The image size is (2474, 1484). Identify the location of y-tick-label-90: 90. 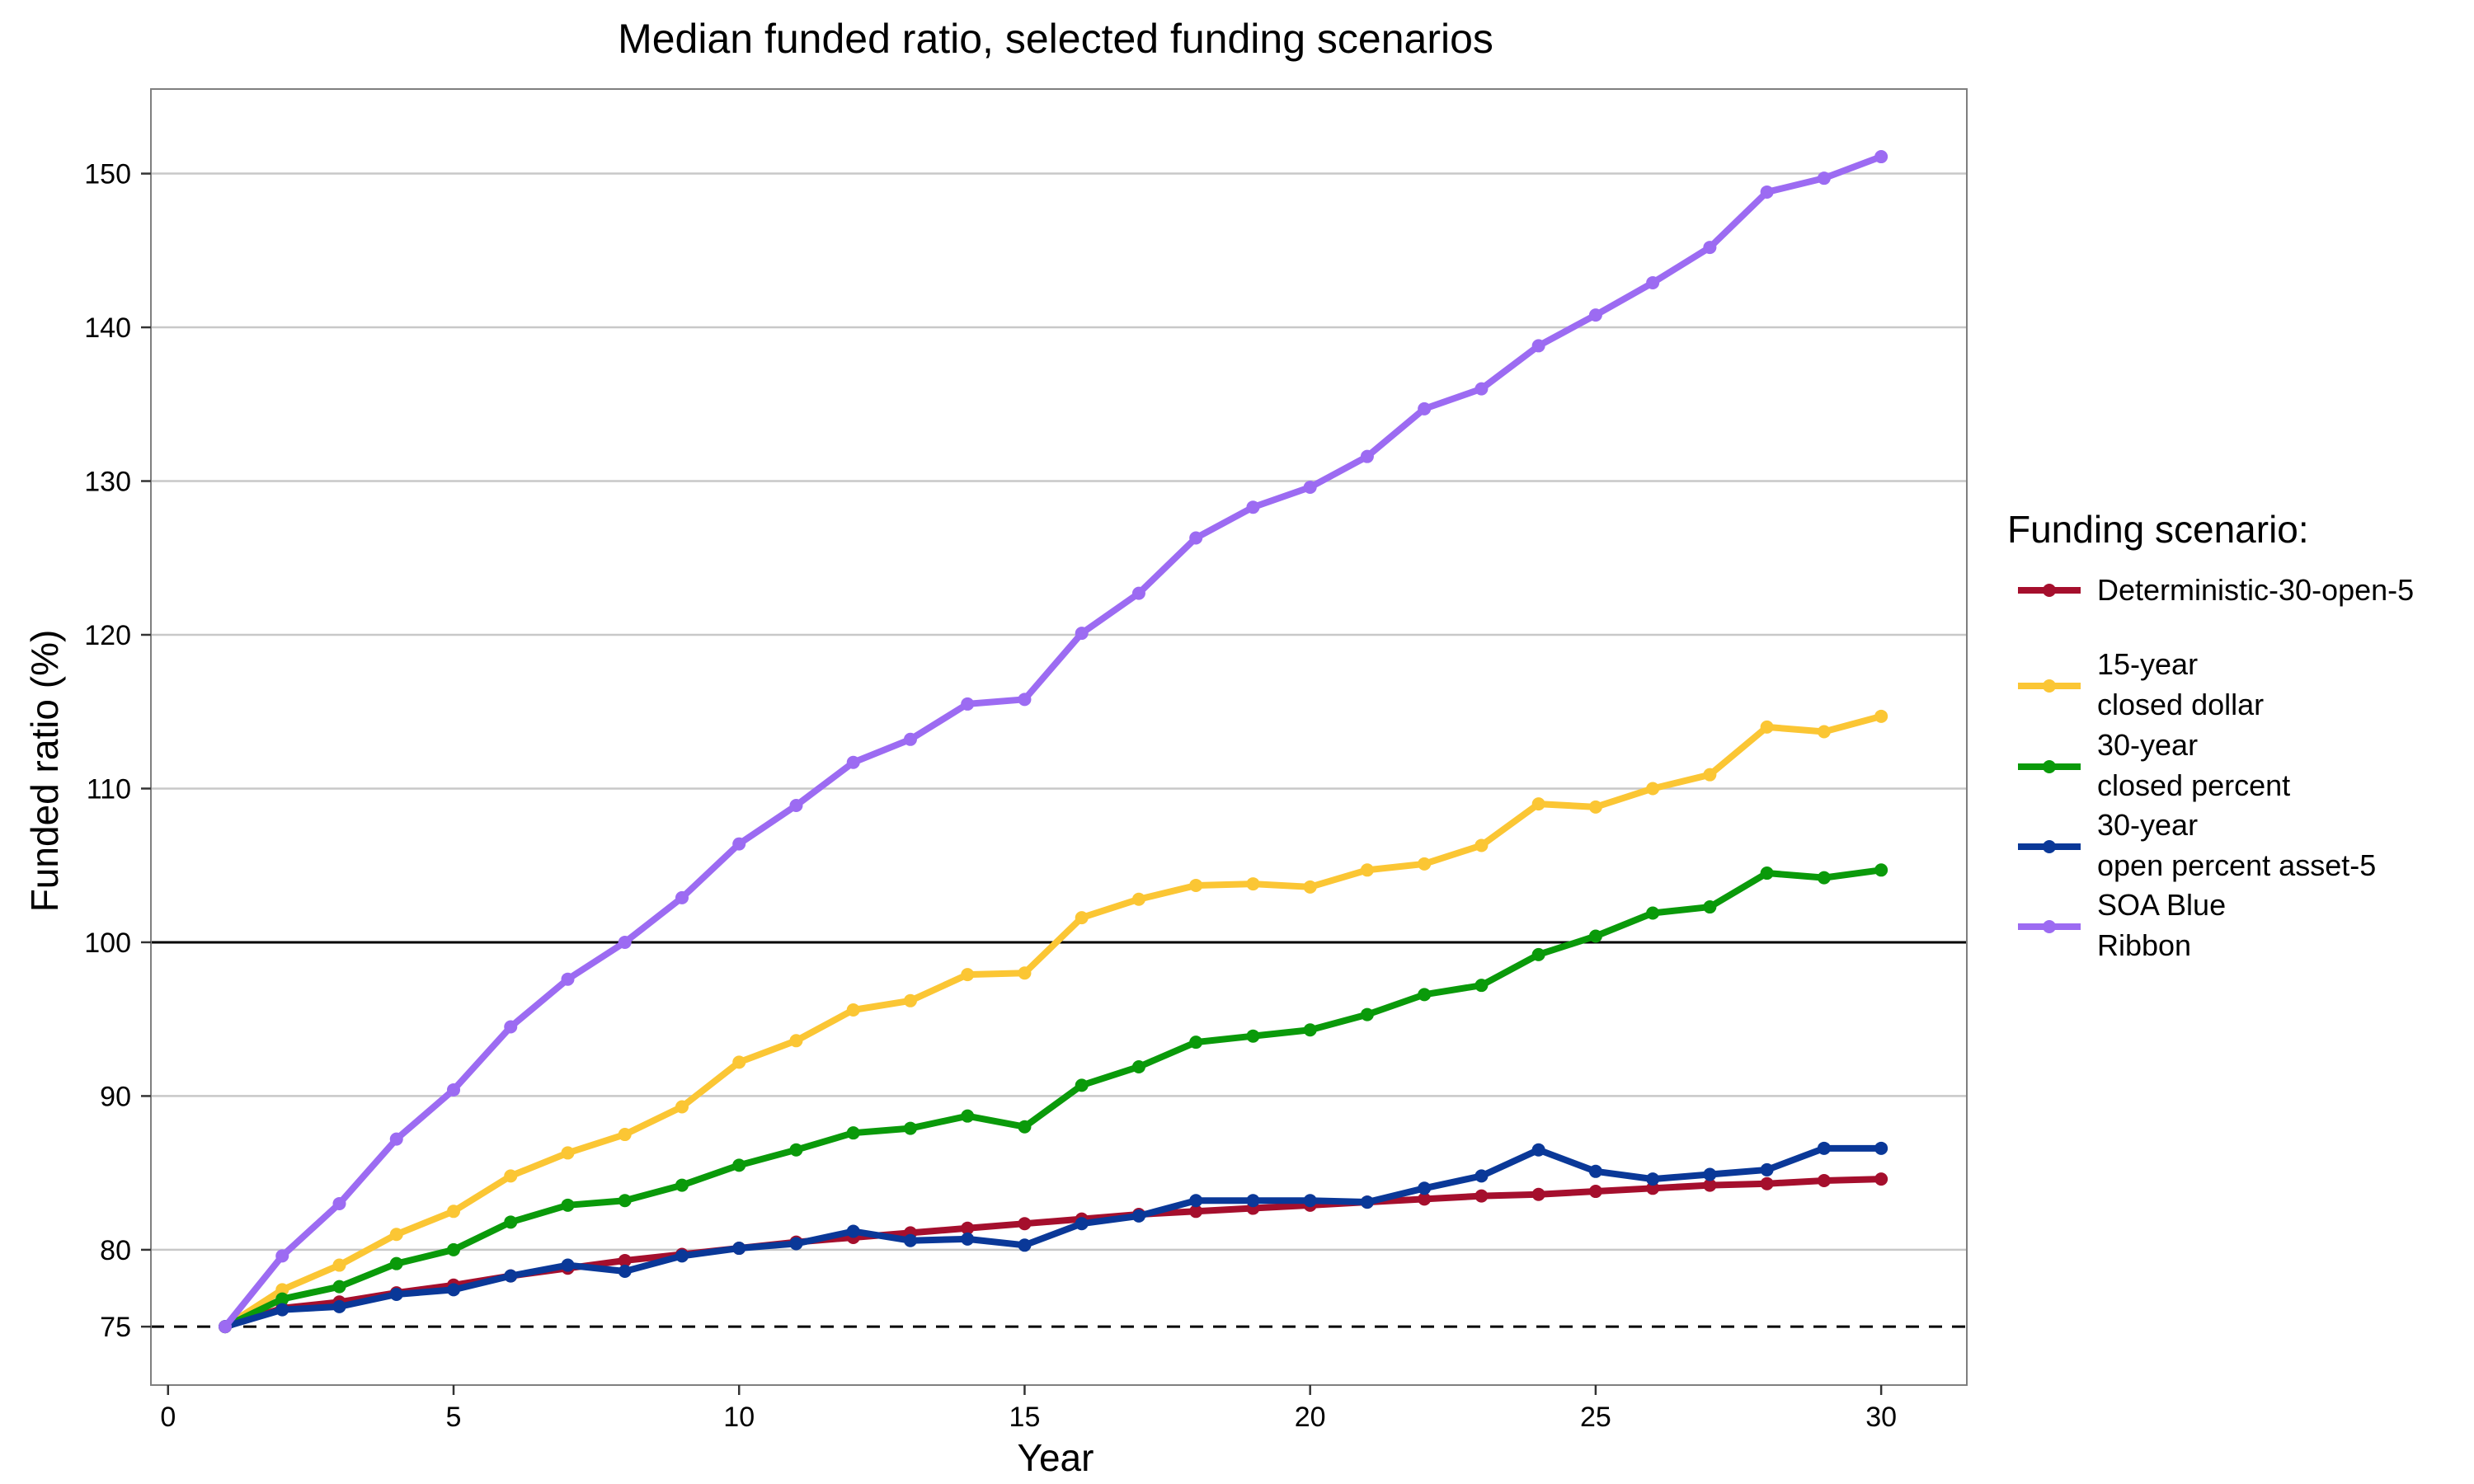
(115, 1096).